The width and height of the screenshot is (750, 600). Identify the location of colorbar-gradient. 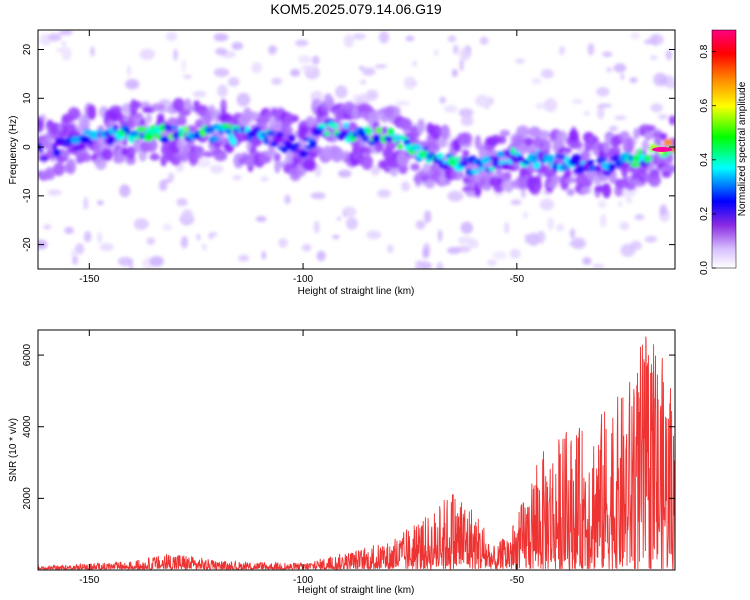
(724, 149).